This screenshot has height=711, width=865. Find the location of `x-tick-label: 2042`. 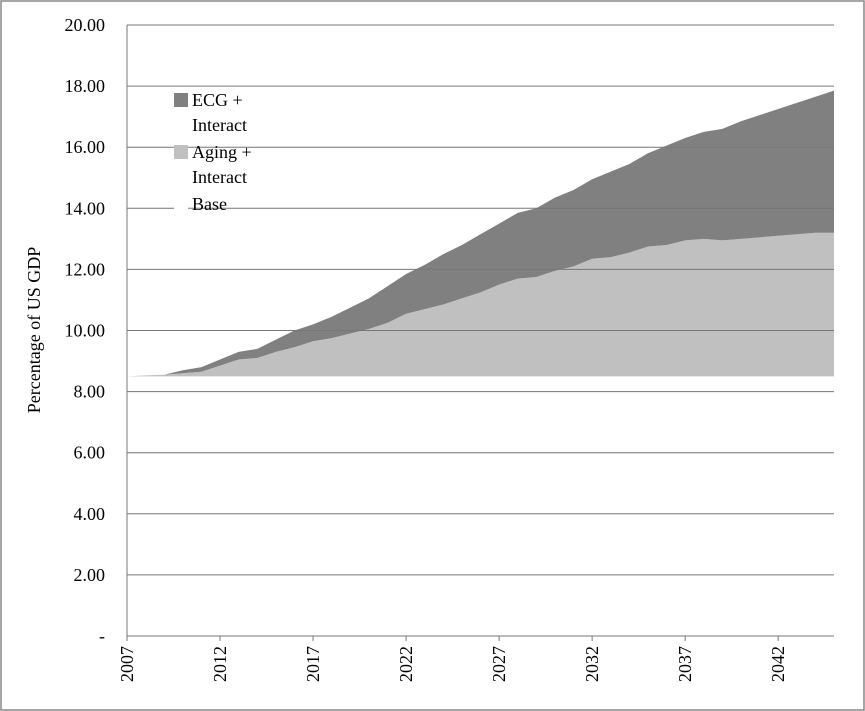

x-tick-label: 2042 is located at coordinates (778, 664).